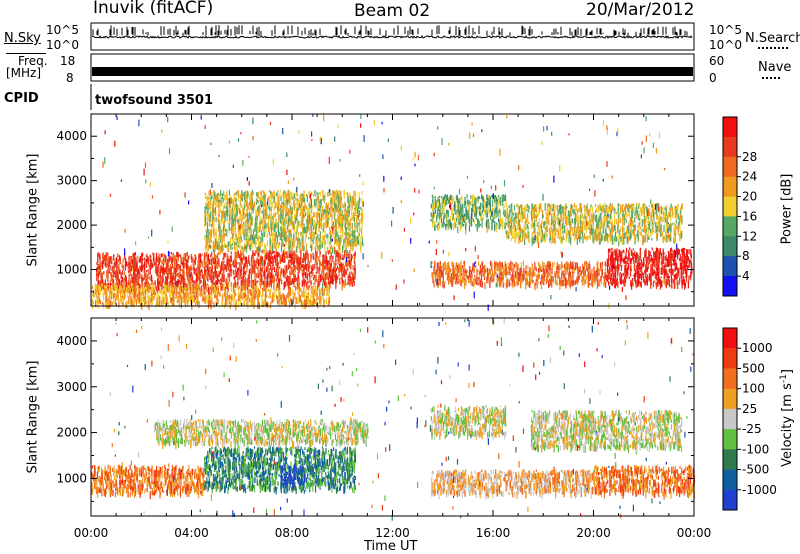  I want to click on freq-nave-band, so click(392, 71).